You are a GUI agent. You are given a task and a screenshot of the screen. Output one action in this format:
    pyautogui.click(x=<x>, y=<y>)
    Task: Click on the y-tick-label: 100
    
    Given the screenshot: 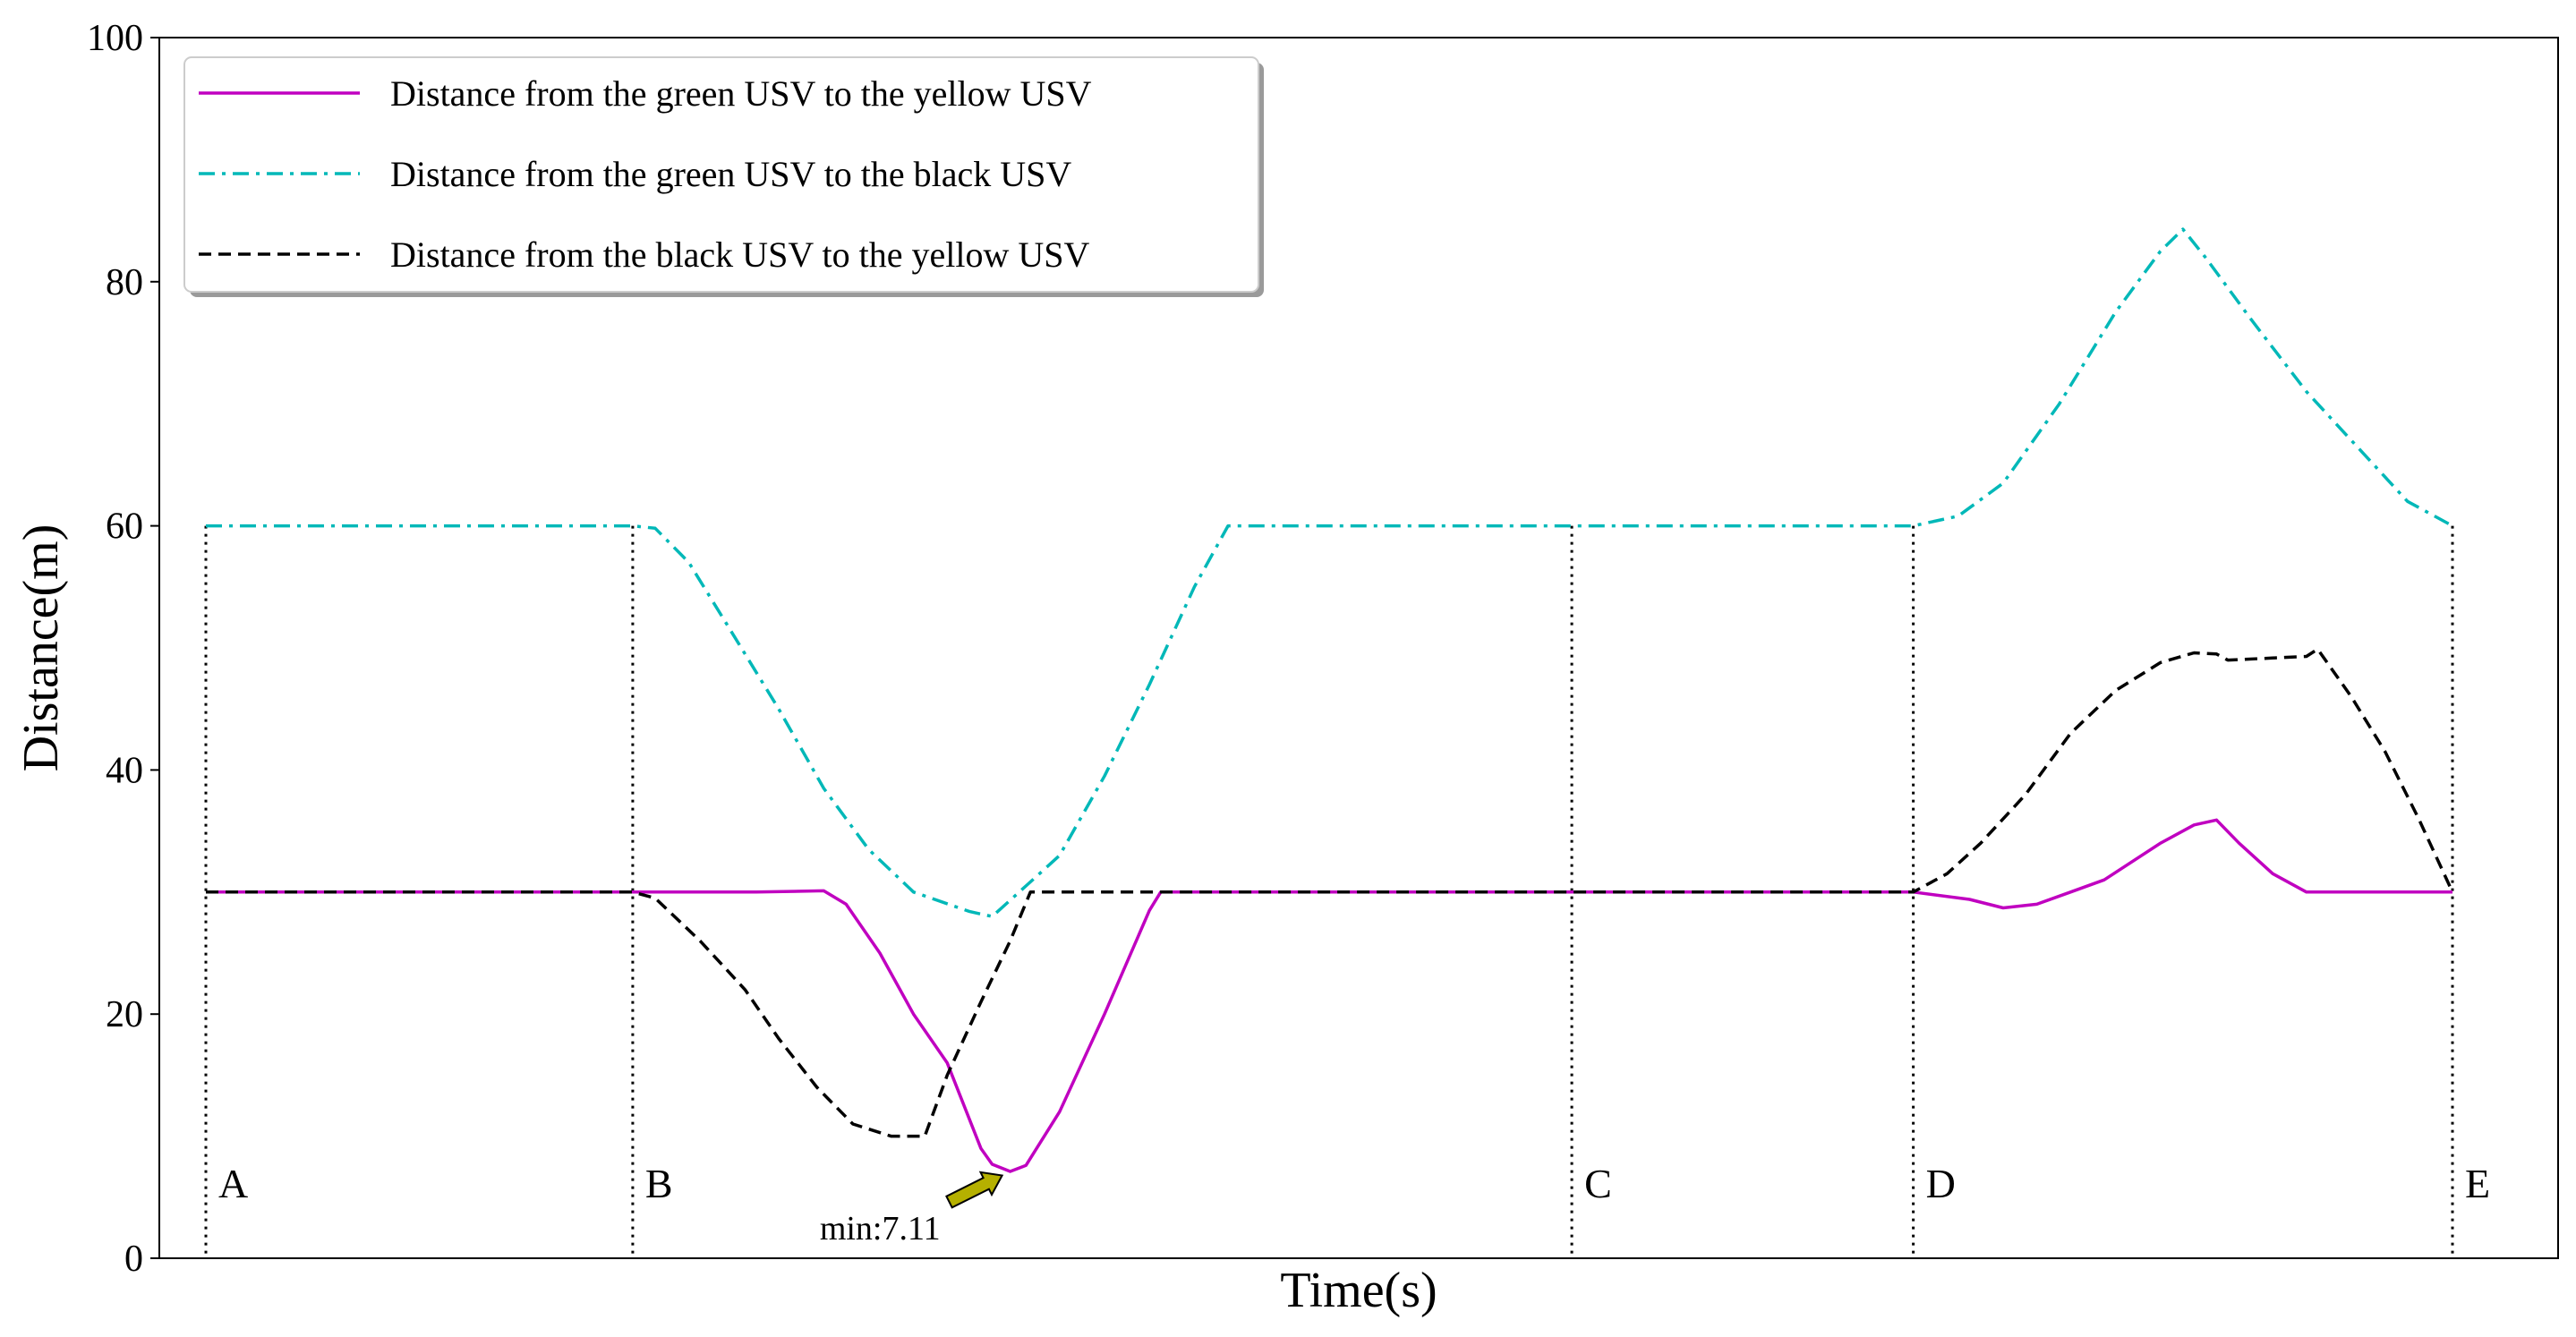 What is the action you would take?
    pyautogui.click(x=115, y=39)
    